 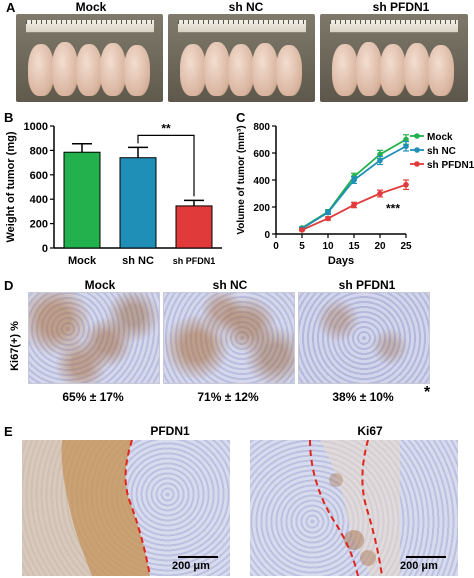 I want to click on tumor-boundary-line-pfdn1, so click(x=137, y=508).